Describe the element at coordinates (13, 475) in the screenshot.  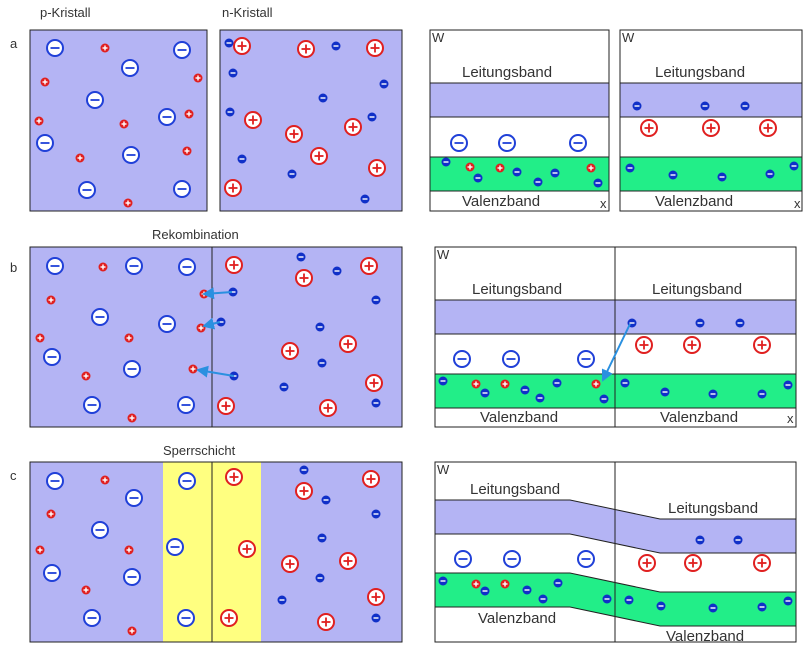
I see `row-label-c: c` at that location.